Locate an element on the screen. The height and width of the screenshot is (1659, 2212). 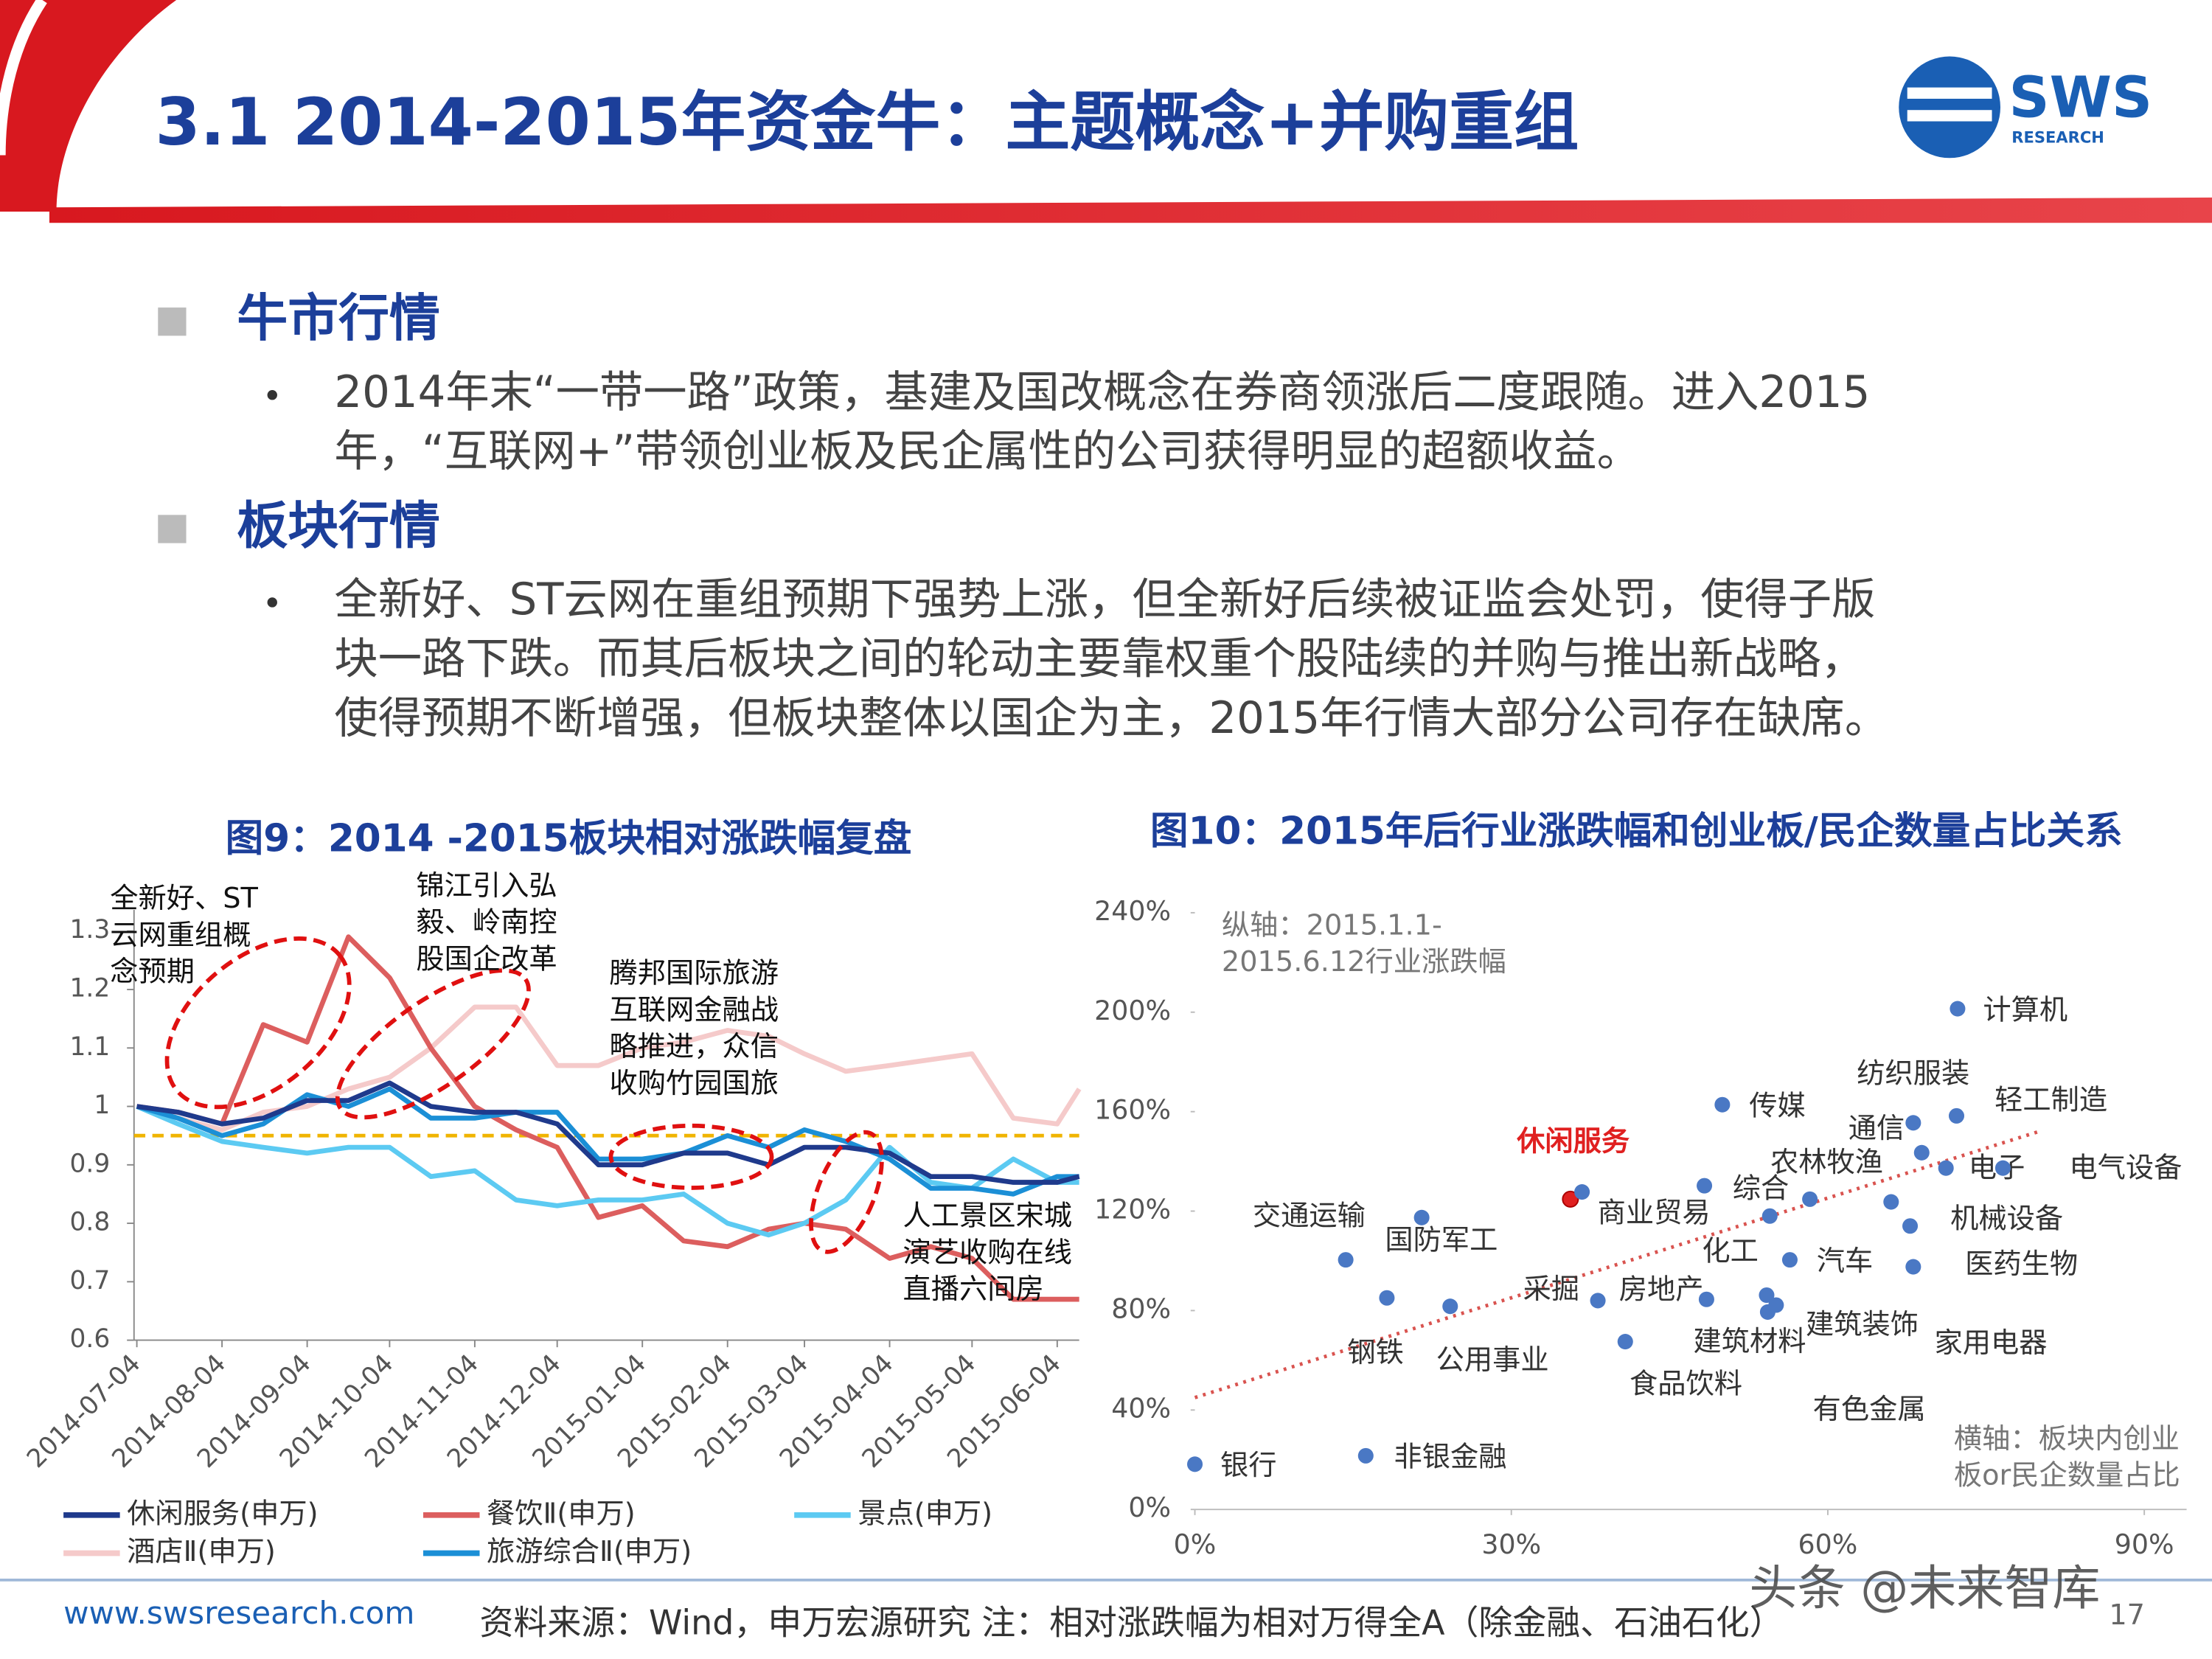
point-label: 国防军工 is located at coordinates (1441, 1239).